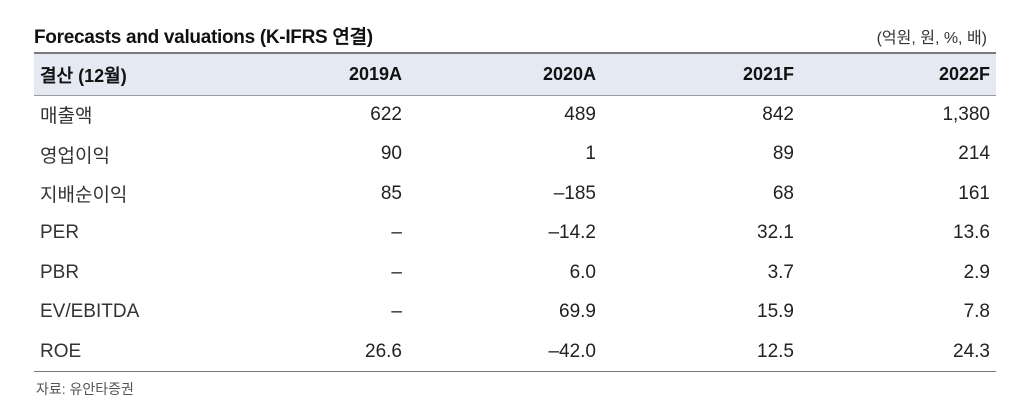  I want to click on table-cell: 68, so click(783, 193).